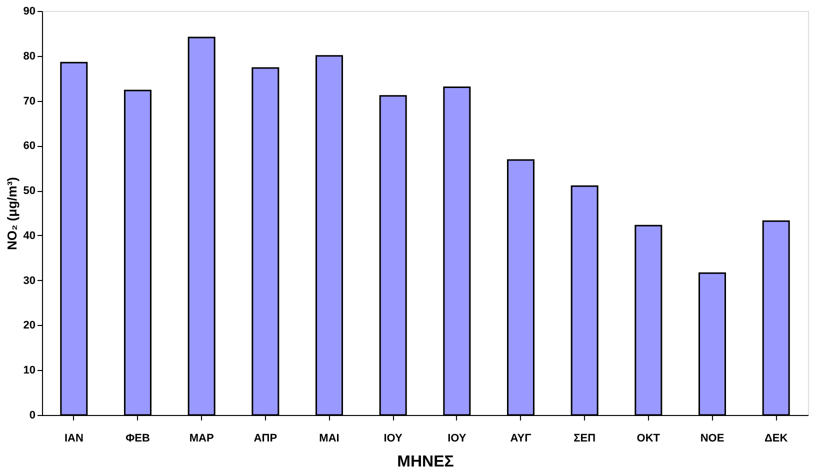 This screenshot has height=474, width=813. I want to click on y-tick-label: 70, so click(29, 101).